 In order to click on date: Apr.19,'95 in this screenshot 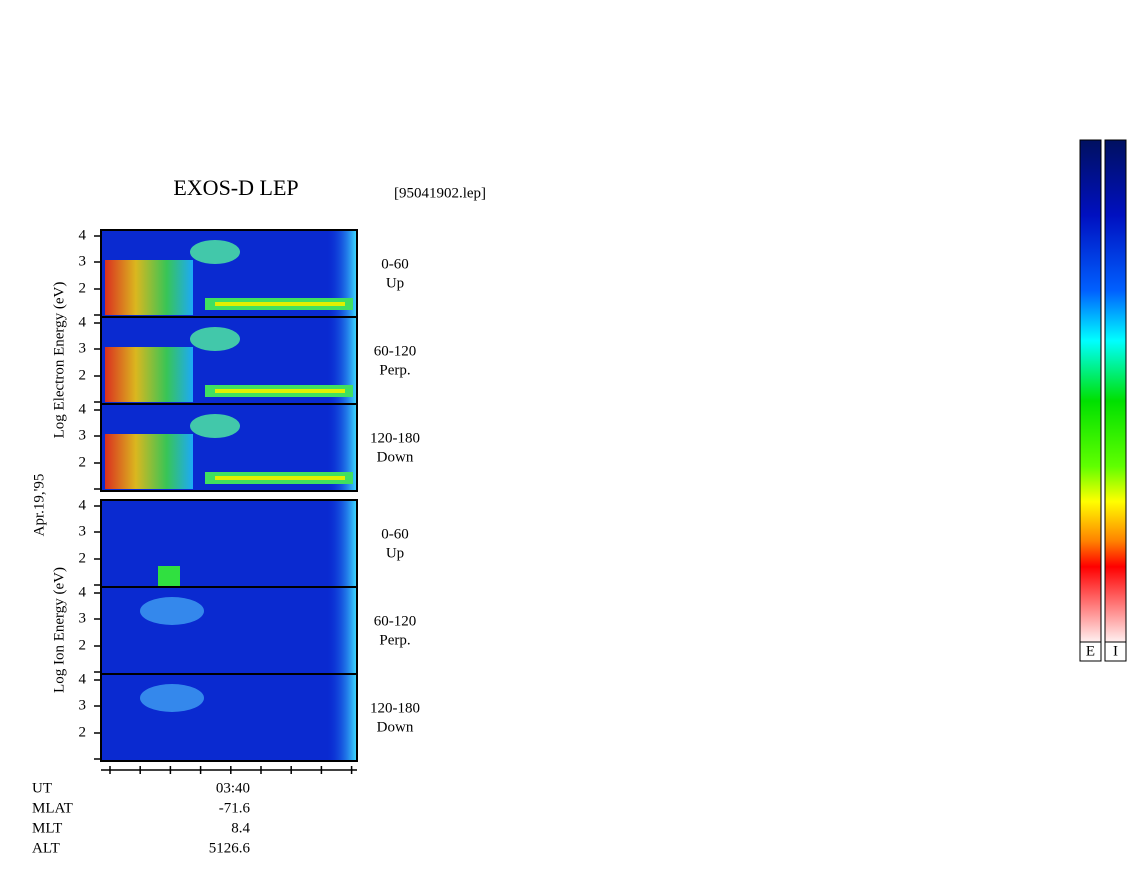, I will do `click(39, 505)`.